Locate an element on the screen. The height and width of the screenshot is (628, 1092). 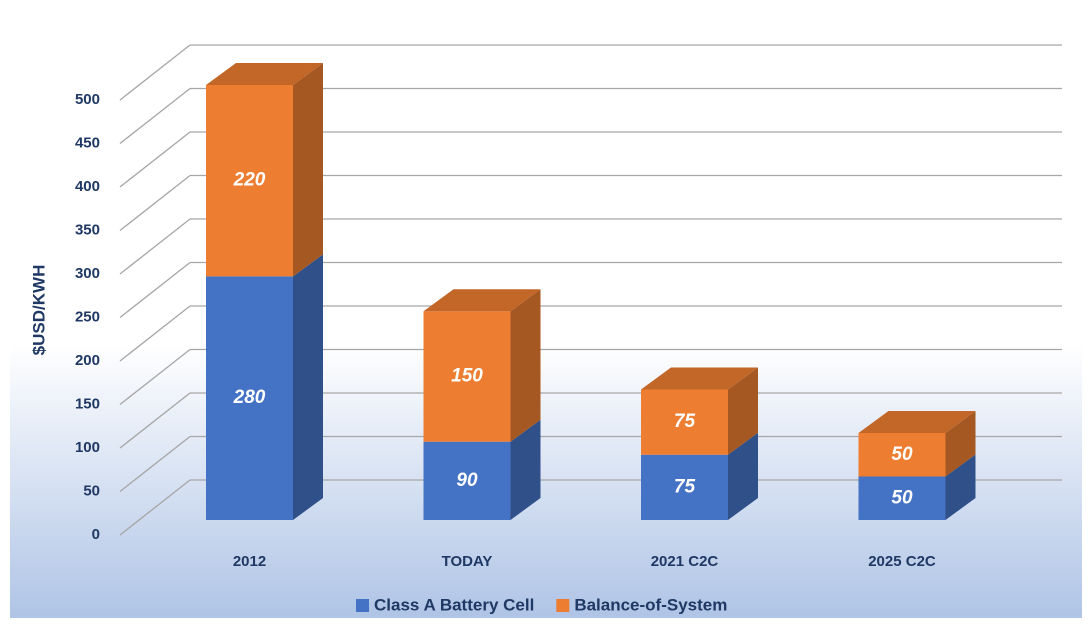
y-tick-label: 400 is located at coordinates (87, 186).